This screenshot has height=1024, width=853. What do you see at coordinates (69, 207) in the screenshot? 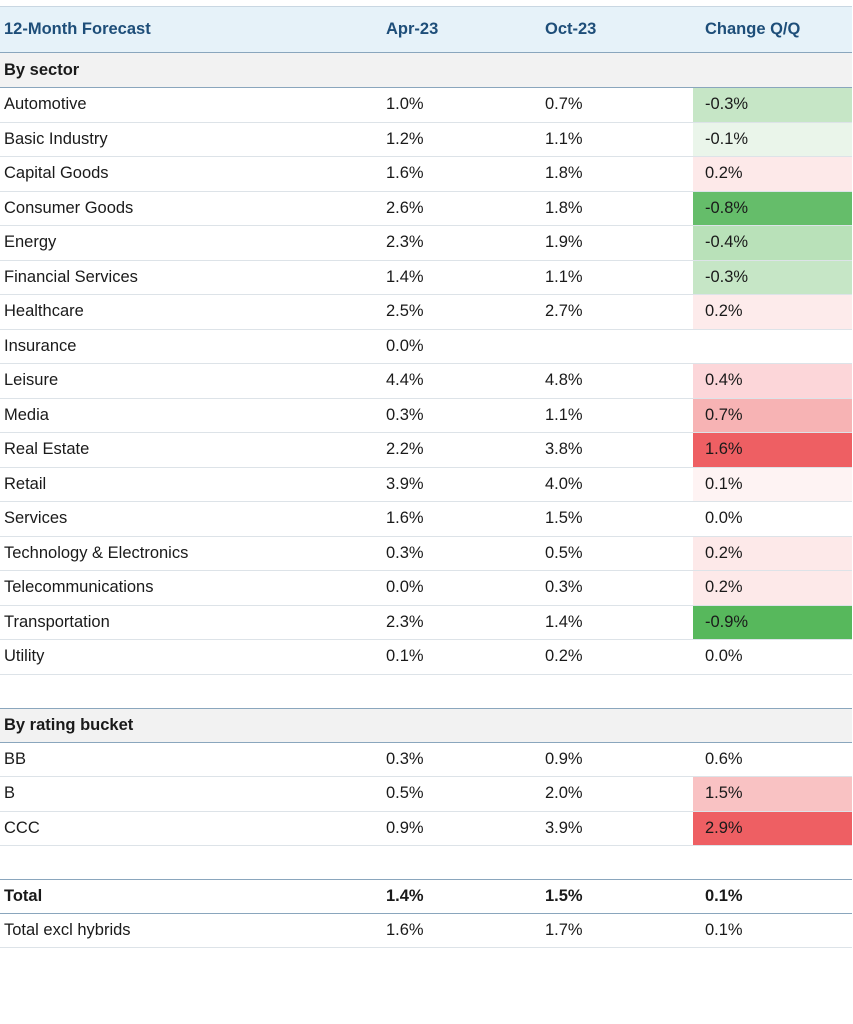
I see `row-label: Consumer Goods` at bounding box center [69, 207].